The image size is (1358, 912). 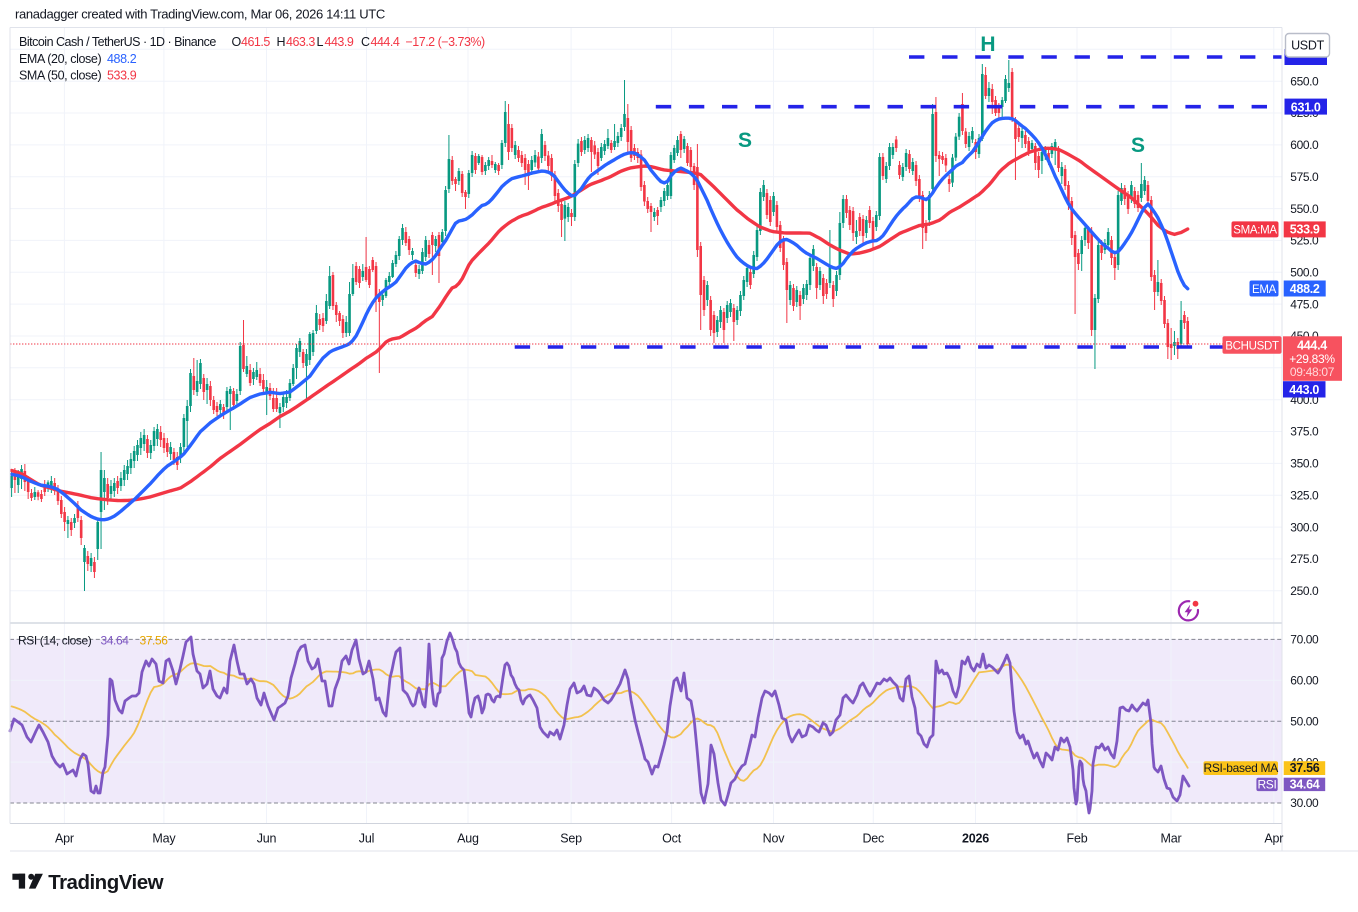 I want to click on svg-text: Dec, so click(x=873, y=839).